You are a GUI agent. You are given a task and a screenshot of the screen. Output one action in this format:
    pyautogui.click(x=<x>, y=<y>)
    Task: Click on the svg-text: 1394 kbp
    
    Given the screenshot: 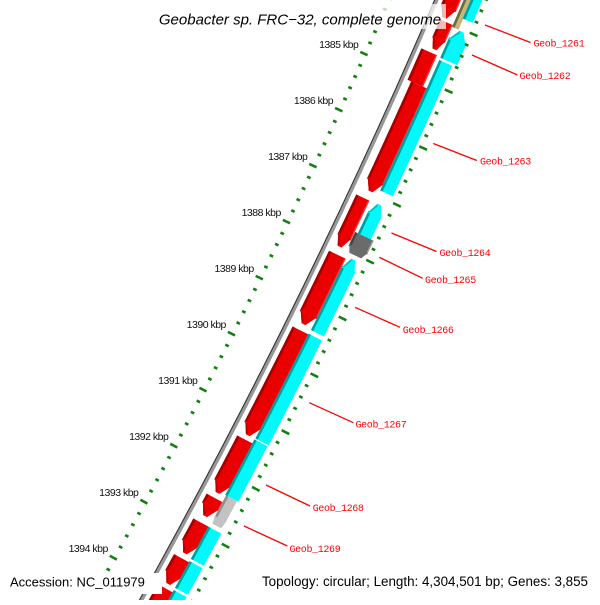 What is the action you would take?
    pyautogui.click(x=89, y=549)
    